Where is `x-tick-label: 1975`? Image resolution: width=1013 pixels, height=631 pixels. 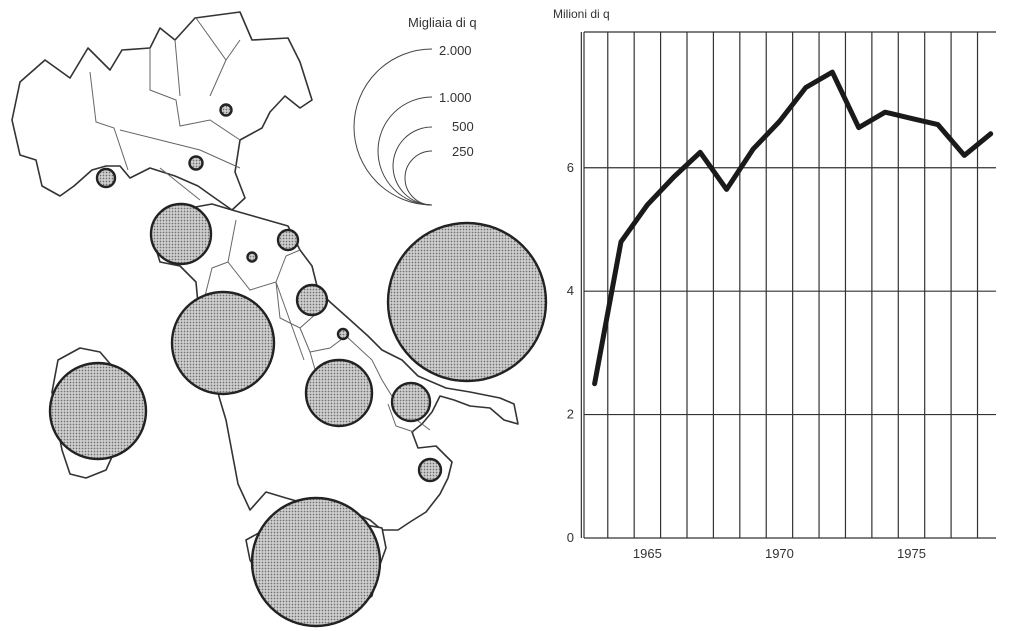
x-tick-label: 1975 is located at coordinates (911, 553).